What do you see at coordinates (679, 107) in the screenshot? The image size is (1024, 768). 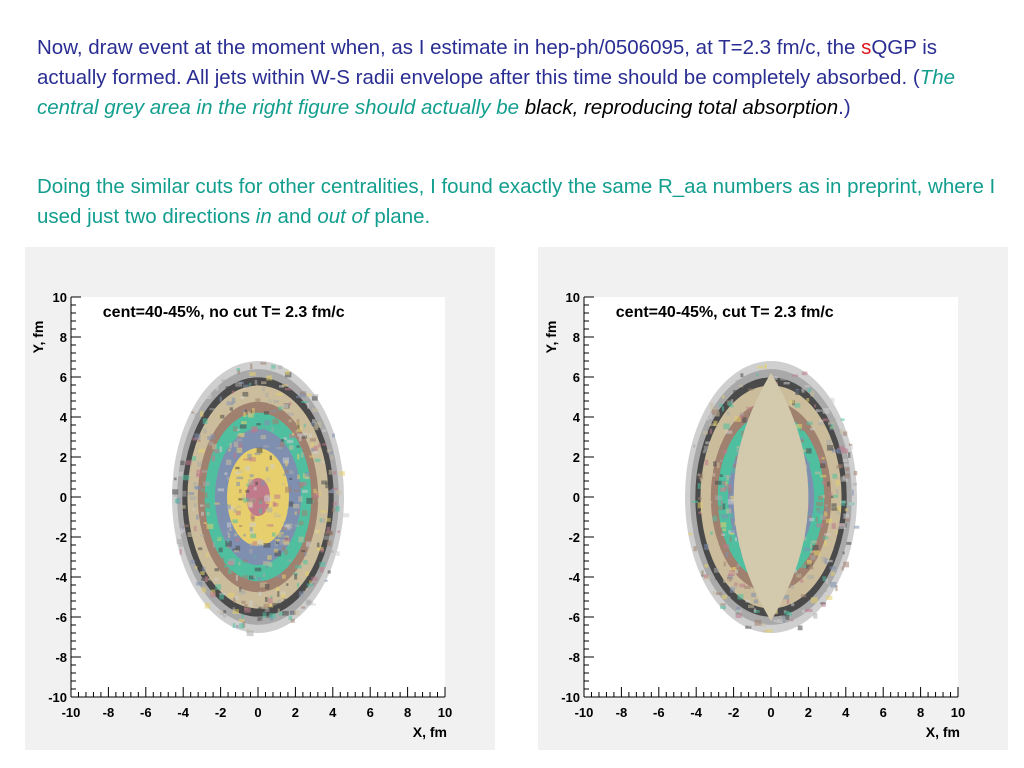 I see `p1-italic-black: black, reproducing total absorption` at bounding box center [679, 107].